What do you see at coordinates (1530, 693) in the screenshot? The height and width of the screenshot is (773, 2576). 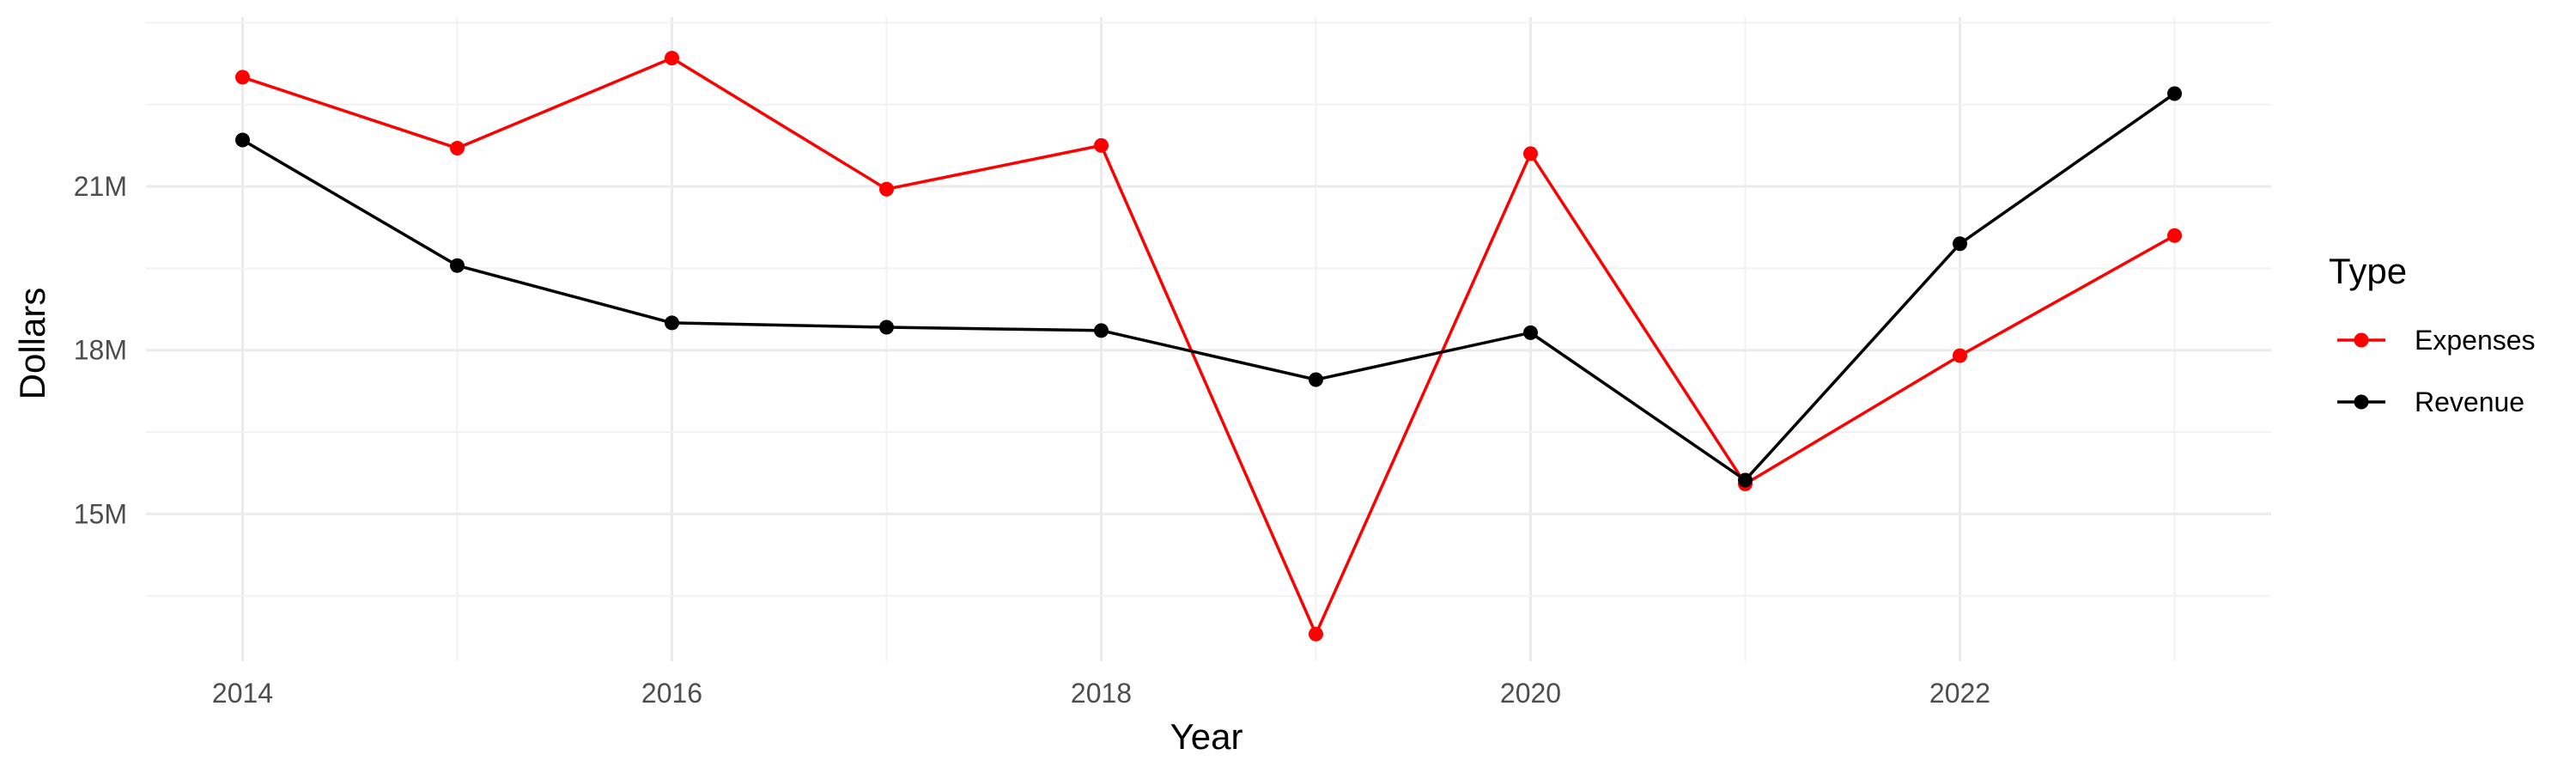 I see `x-tick-label: 2020` at bounding box center [1530, 693].